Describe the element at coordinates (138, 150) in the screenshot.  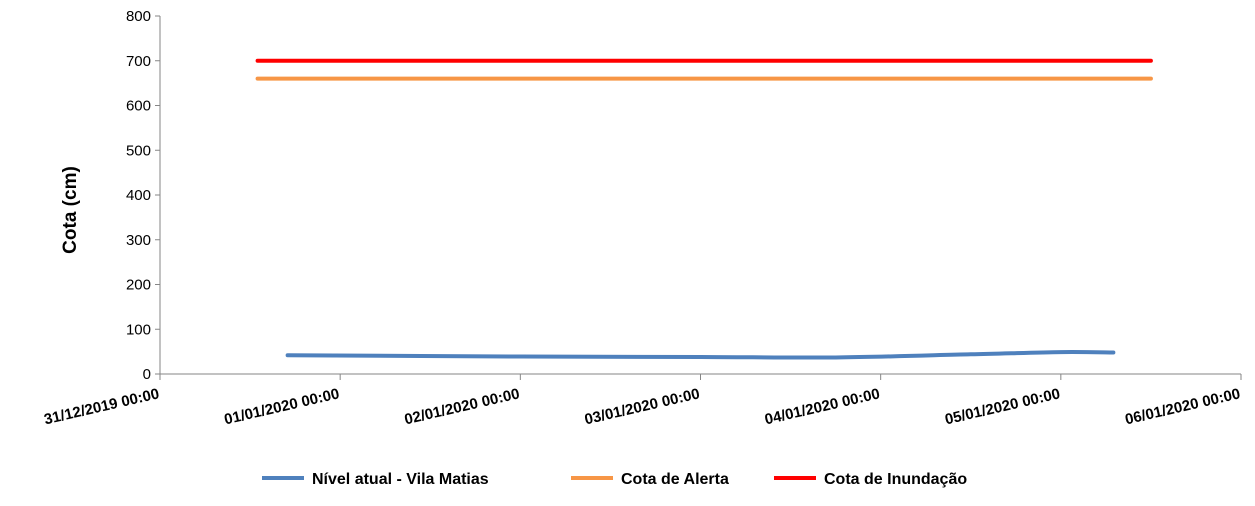
I see `y-tick-label: 500` at that location.